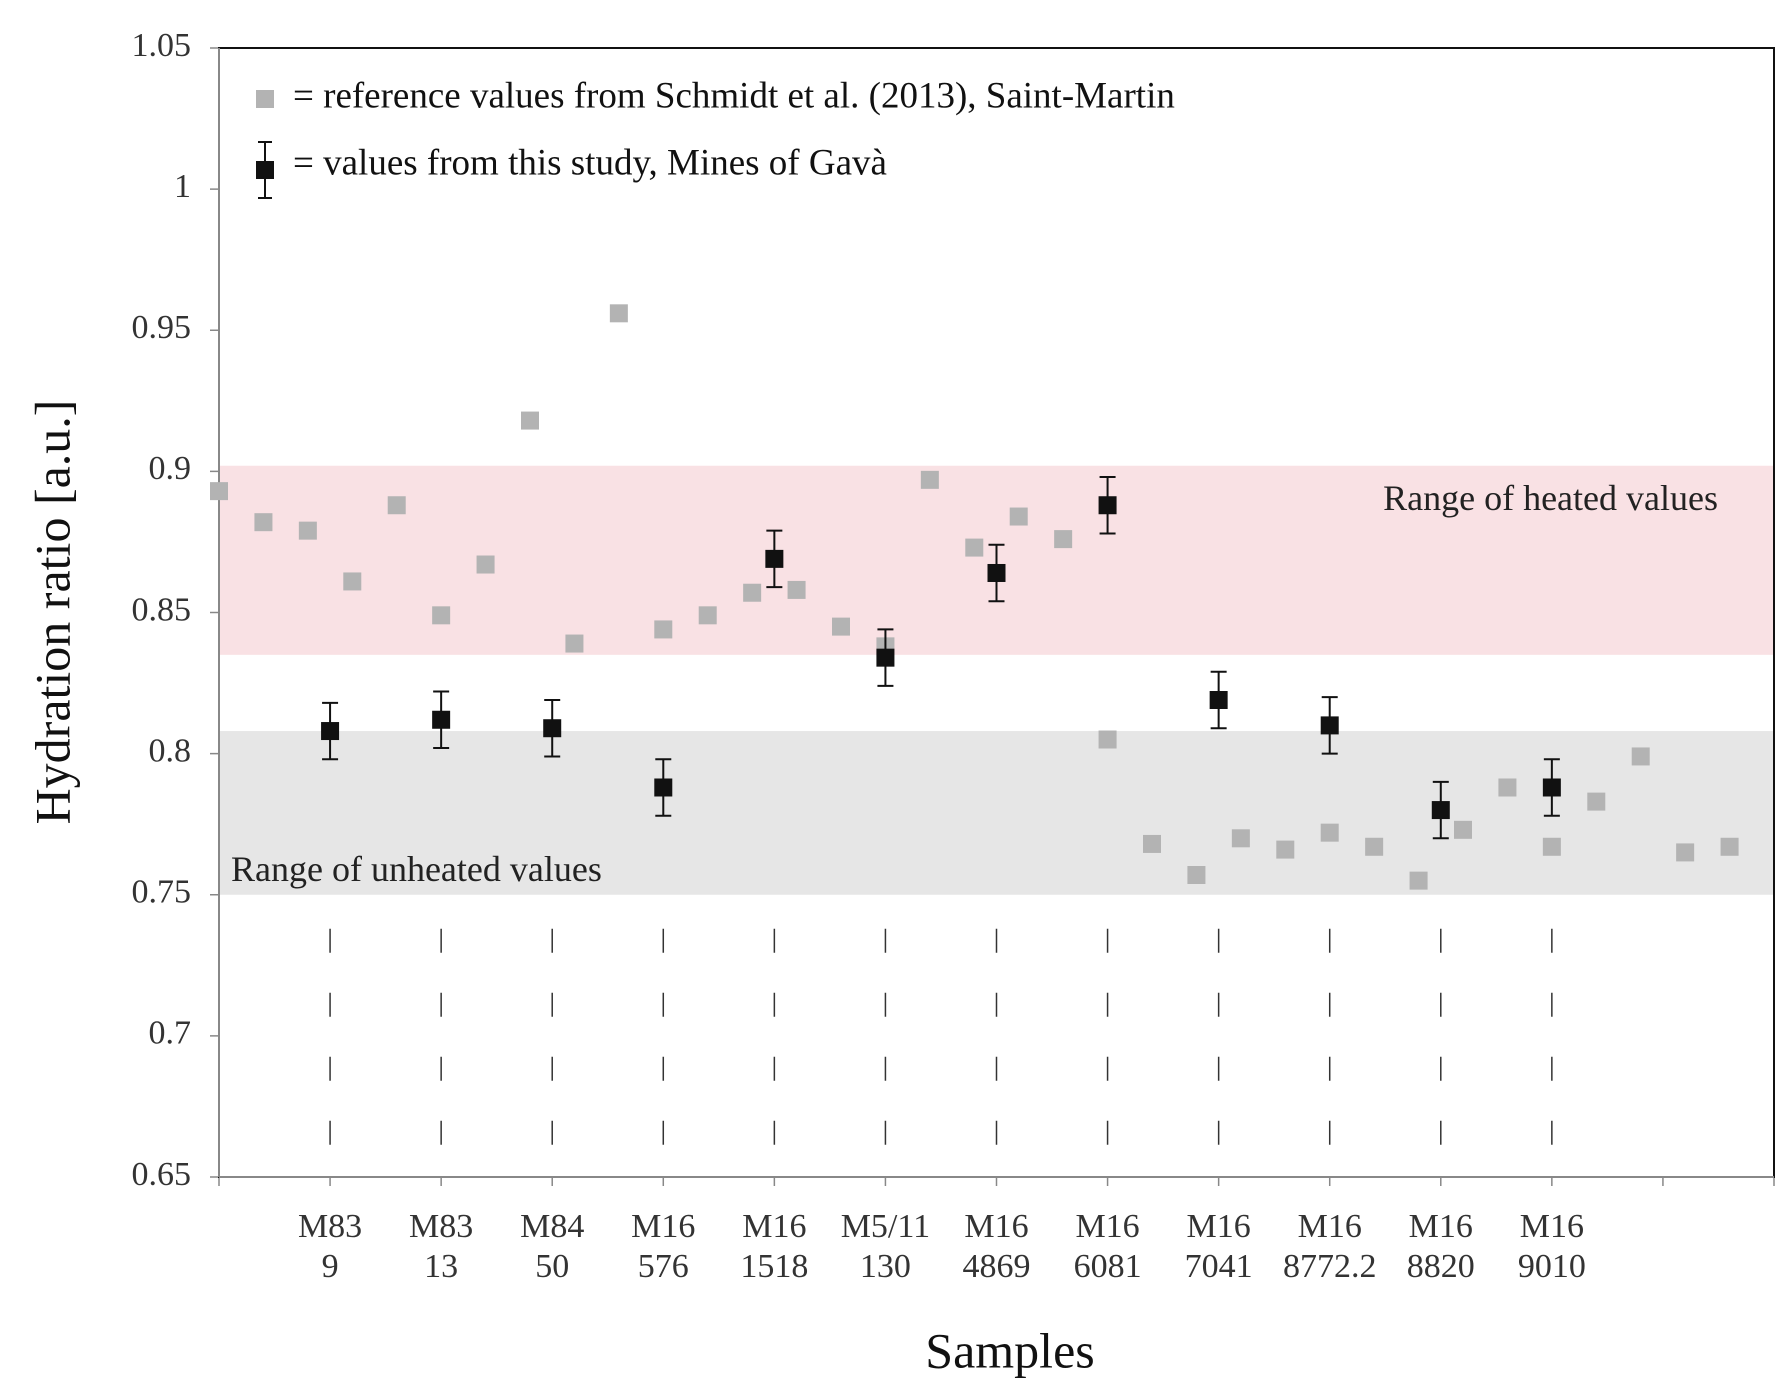 The width and height of the screenshot is (1786, 1395). Describe the element at coordinates (1441, 1266) in the screenshot. I see `x-tick-label-line: 8820` at that location.